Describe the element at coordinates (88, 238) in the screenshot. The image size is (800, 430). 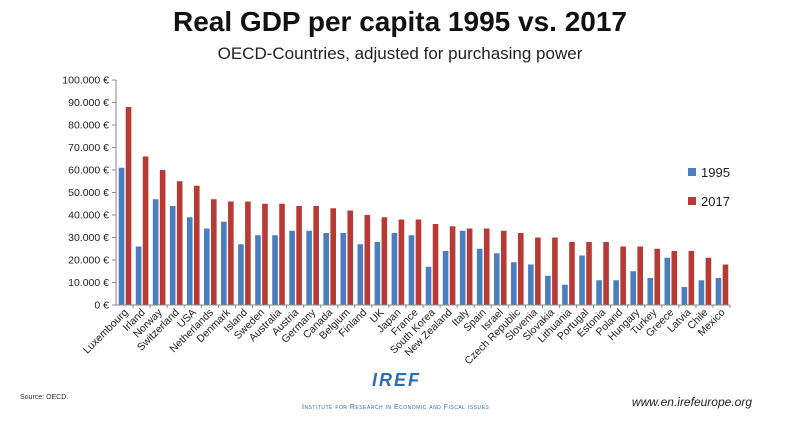
I see `y-tick-label: 30.000 €` at that location.